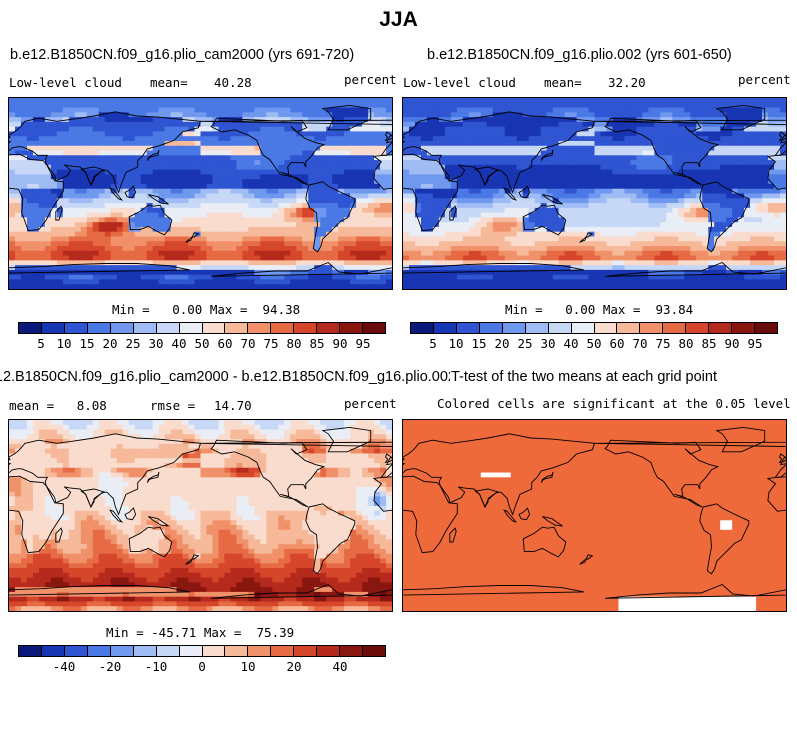 The width and height of the screenshot is (797, 733). What do you see at coordinates (459, 82) in the screenshot?
I see `panel2-variable-label: Low-level cloud` at bounding box center [459, 82].